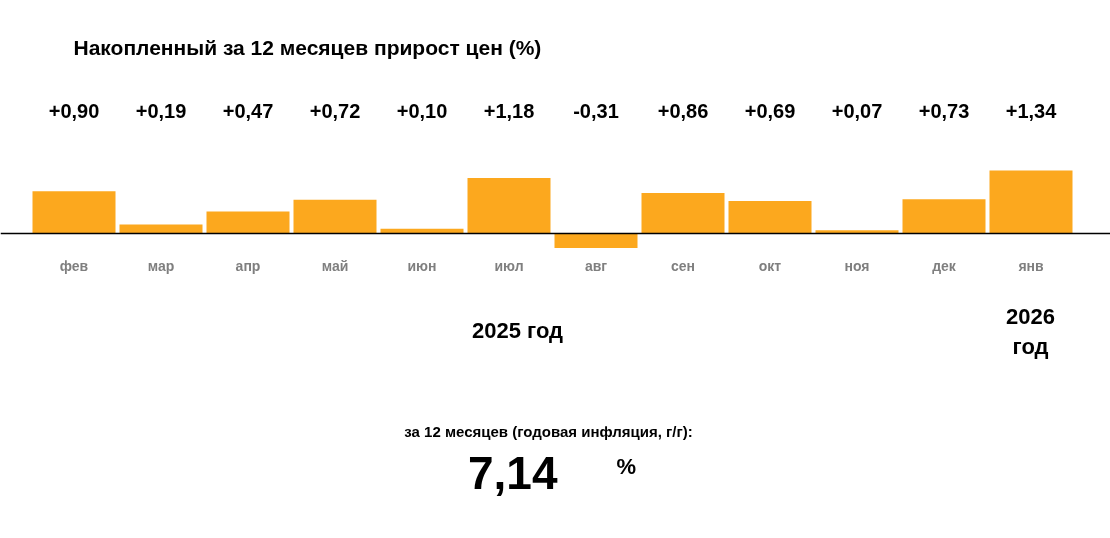 The height and width of the screenshot is (538, 1110). I want to click on x-tick-label: сен, so click(683, 265).